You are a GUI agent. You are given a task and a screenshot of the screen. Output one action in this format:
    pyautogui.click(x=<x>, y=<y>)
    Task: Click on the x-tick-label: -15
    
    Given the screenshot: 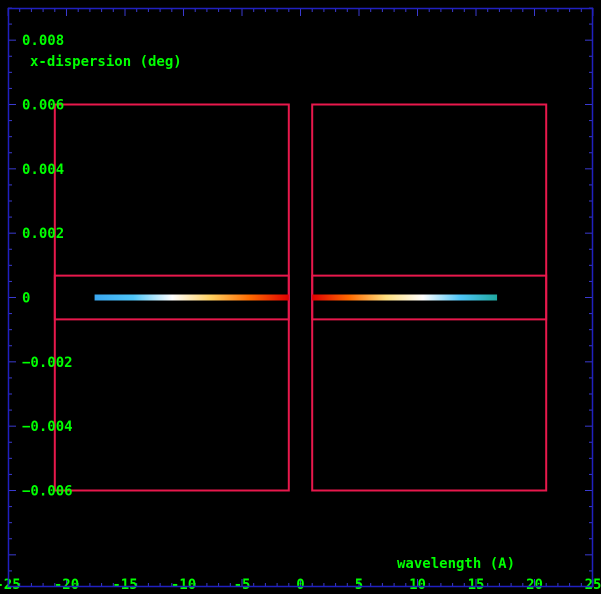 What is the action you would take?
    pyautogui.click(x=124, y=585)
    